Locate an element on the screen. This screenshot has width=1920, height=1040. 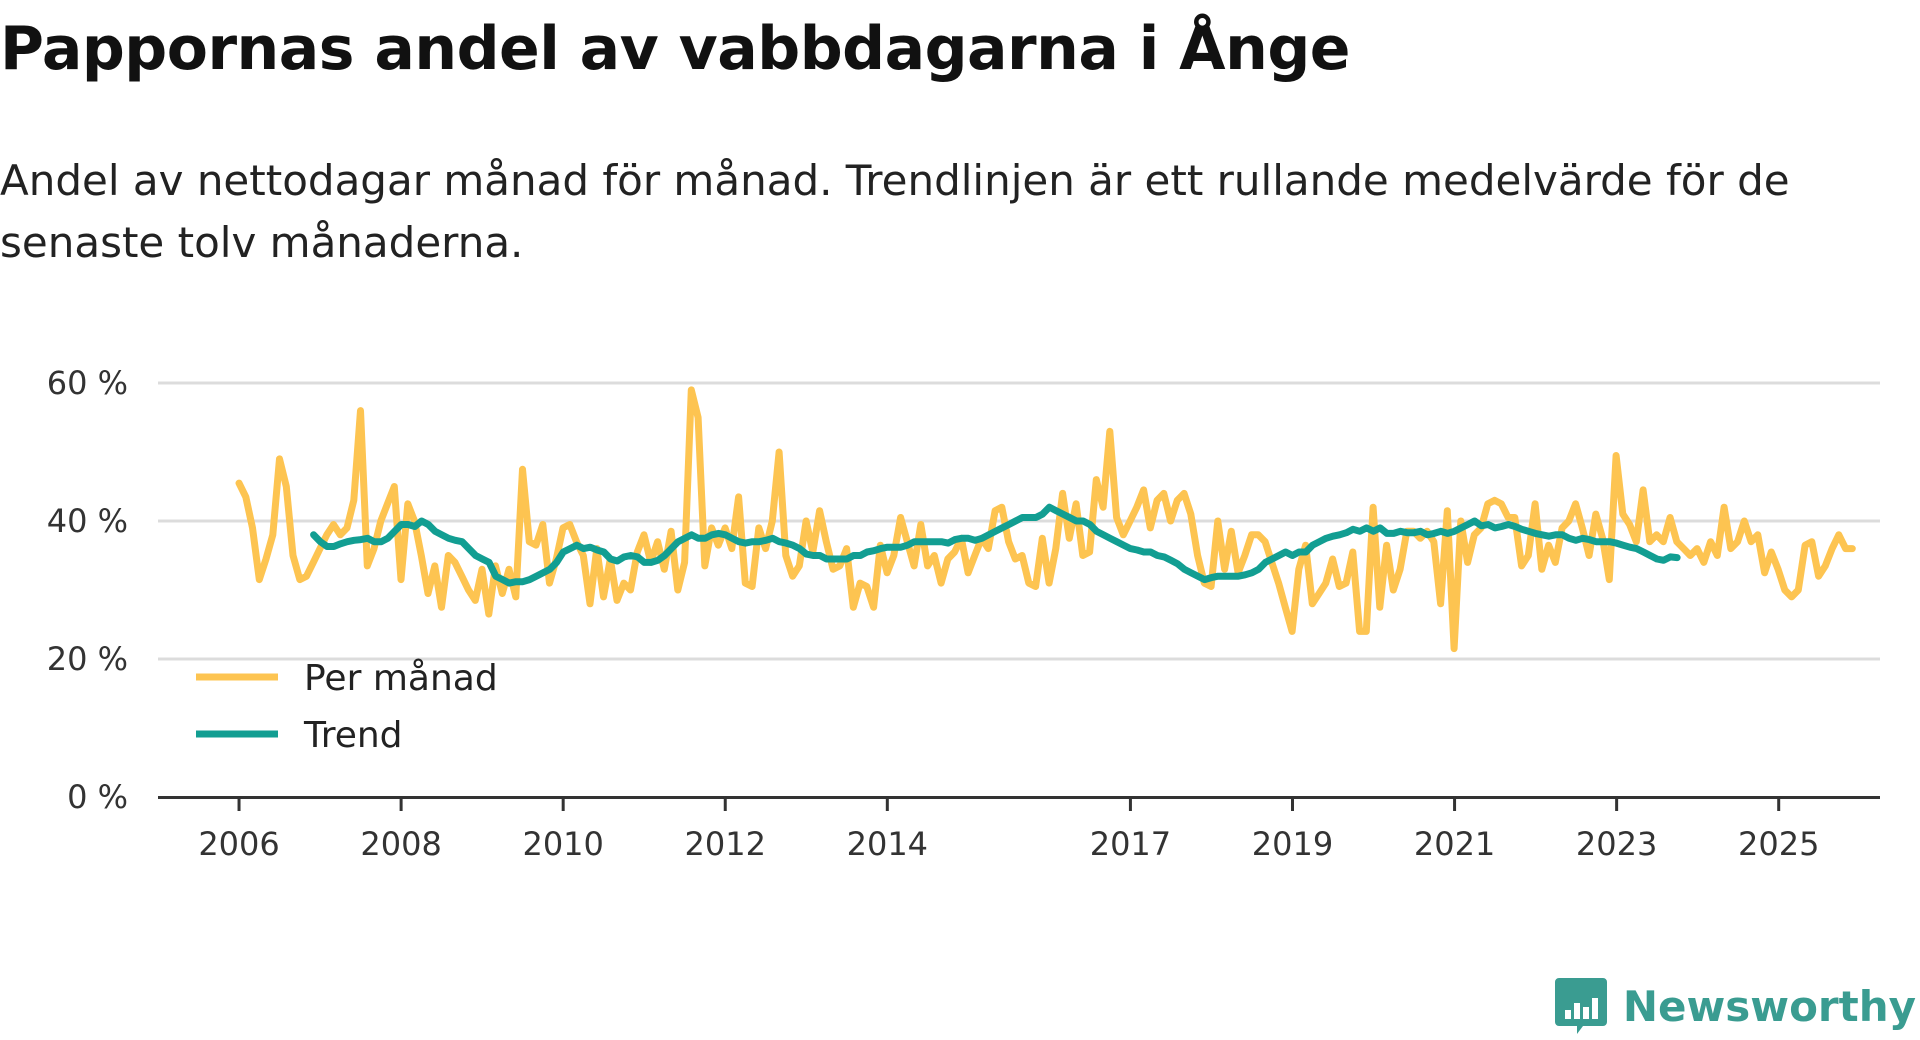
chart-title: Pappornas andel av vabbdagarna i Ånge is located at coordinates (675, 49).